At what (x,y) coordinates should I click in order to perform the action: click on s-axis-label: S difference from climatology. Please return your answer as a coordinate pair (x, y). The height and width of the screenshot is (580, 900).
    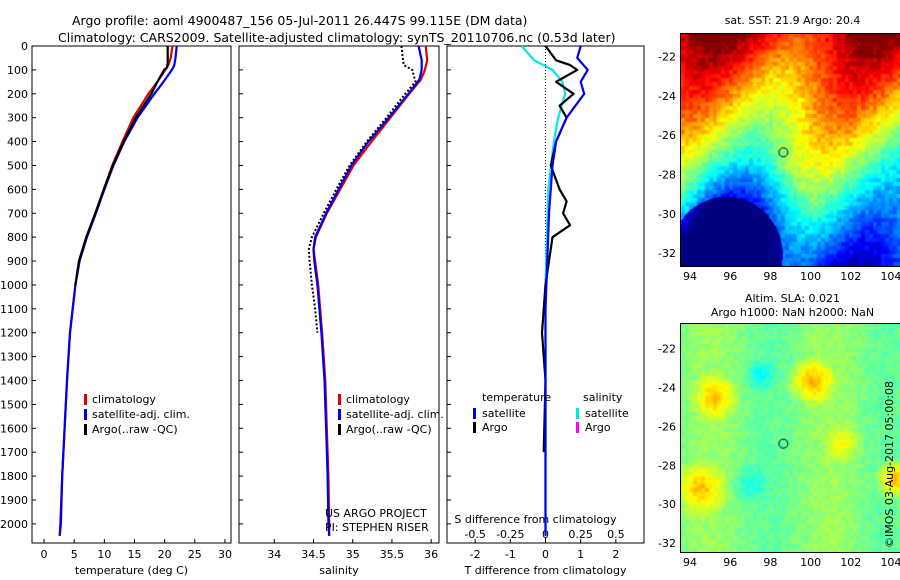
    Looking at the image, I should click on (535, 519).